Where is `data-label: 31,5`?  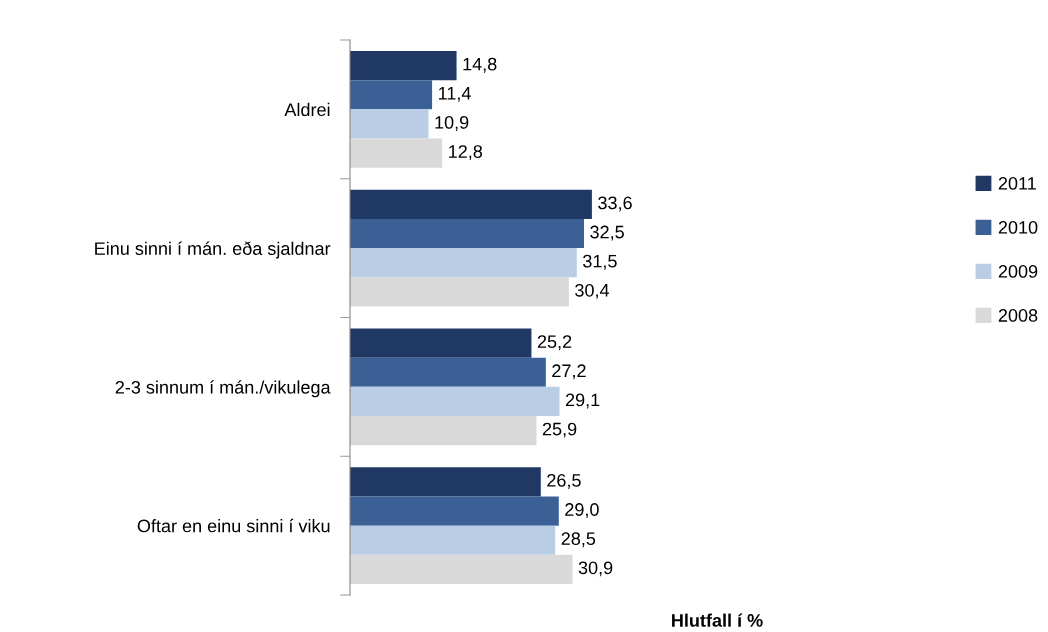 data-label: 31,5 is located at coordinates (600, 262).